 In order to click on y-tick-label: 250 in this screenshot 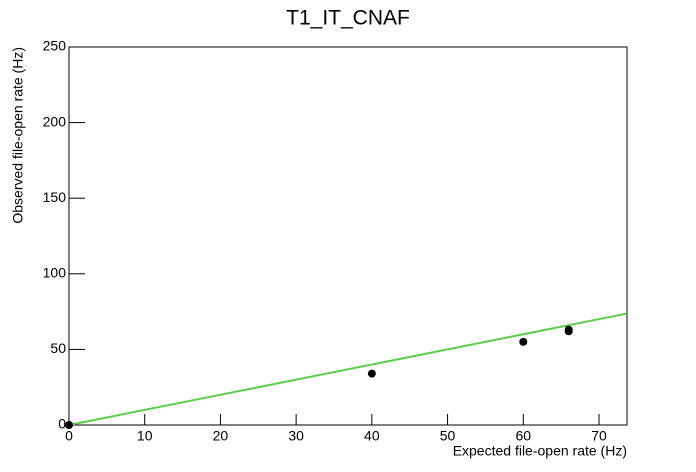, I will do `click(55, 46)`.